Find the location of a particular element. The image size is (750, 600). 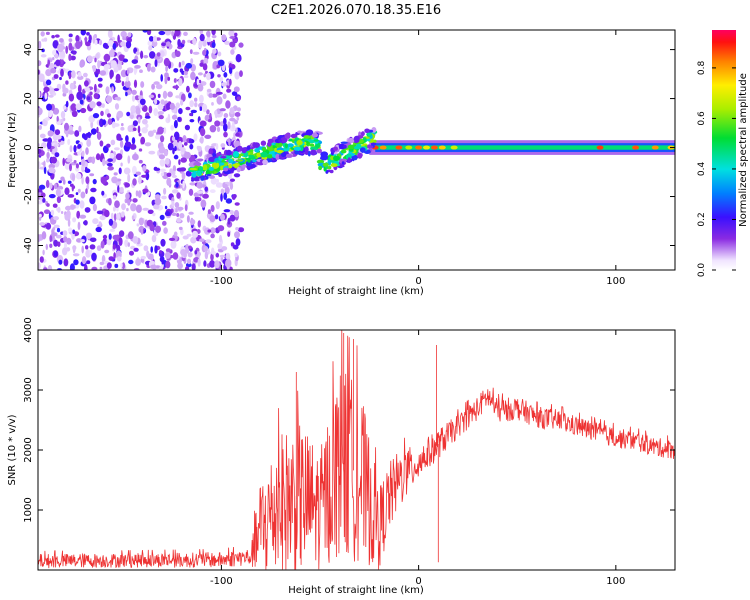

ridge-hotspot is located at coordinates (399, 147).